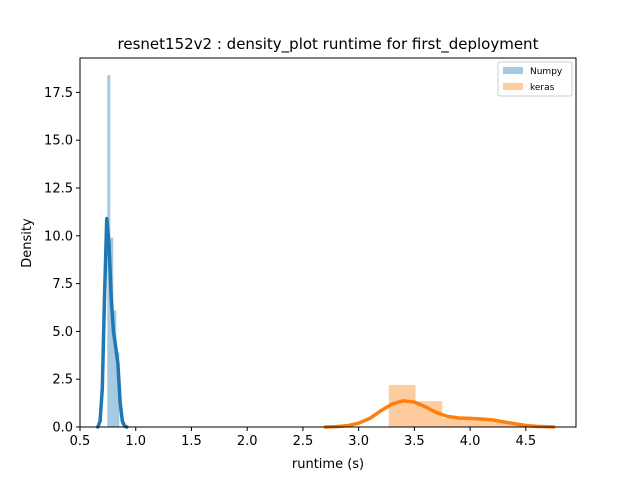  I want to click on legend-box, so click(535, 79).